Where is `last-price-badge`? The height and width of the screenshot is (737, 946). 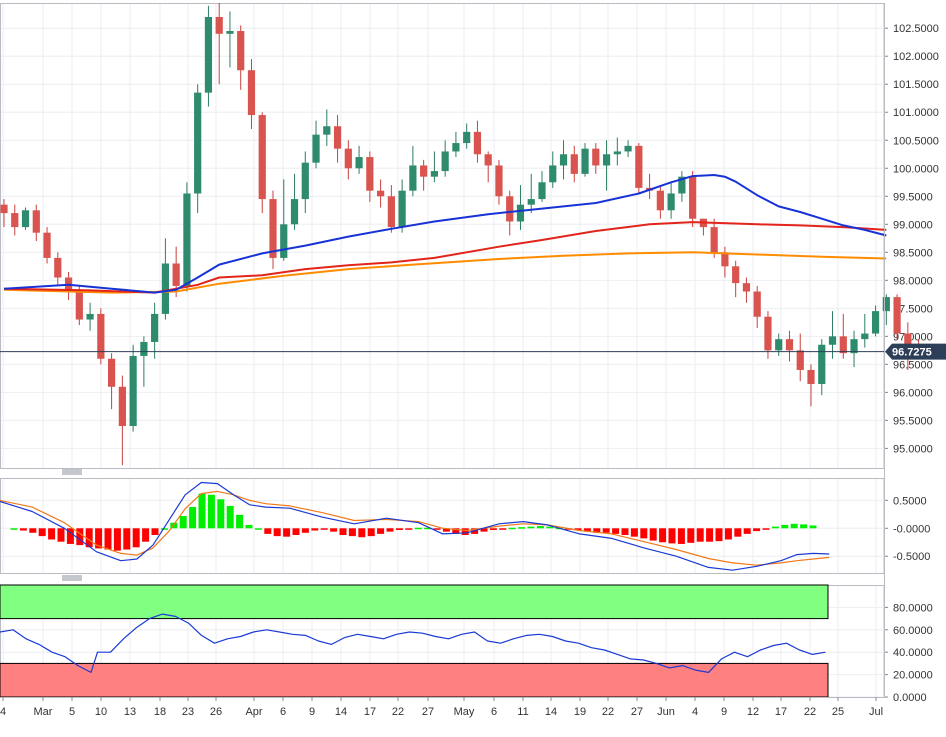 last-price-badge is located at coordinates (915, 351).